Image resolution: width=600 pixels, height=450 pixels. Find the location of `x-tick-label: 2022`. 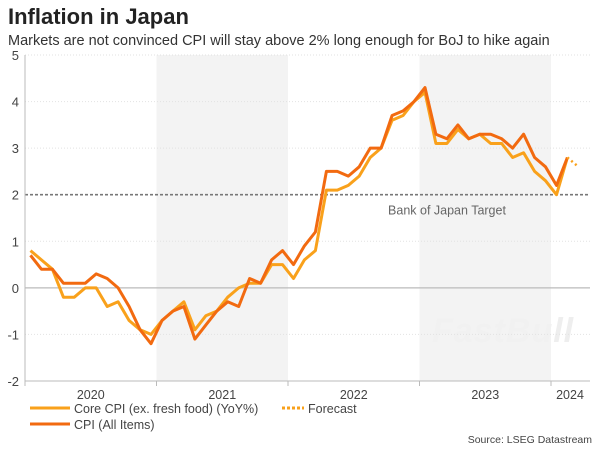

x-tick-label: 2022 is located at coordinates (354, 395).